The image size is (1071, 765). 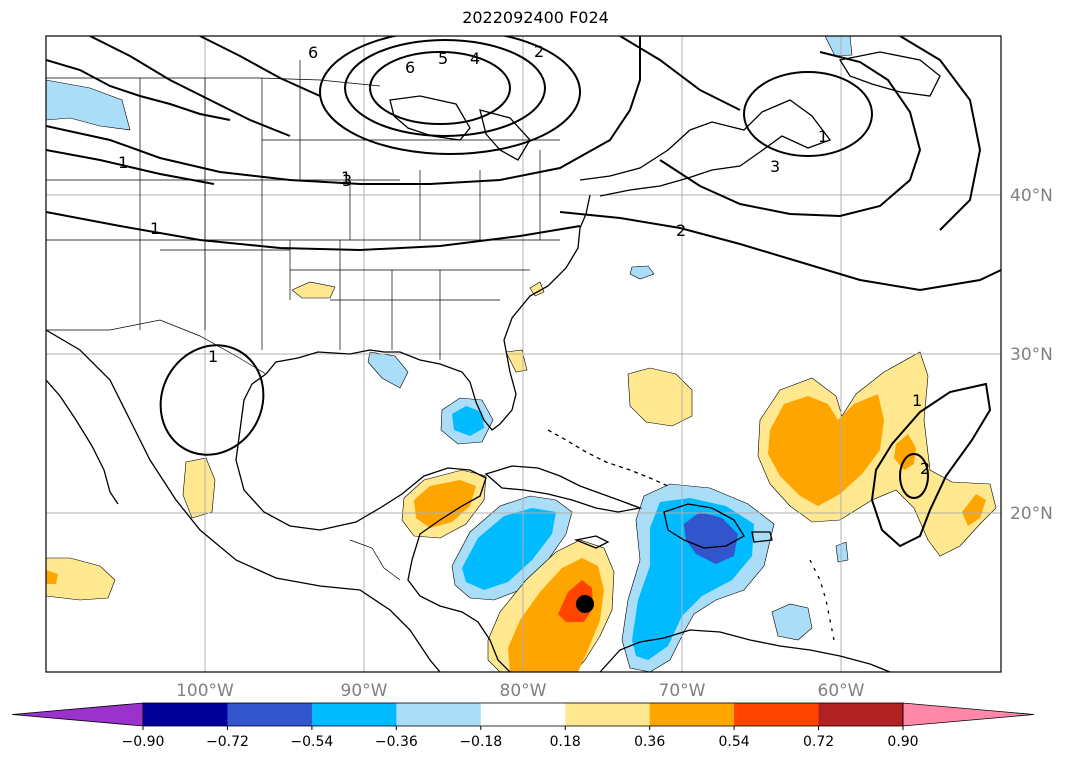 What do you see at coordinates (516, 361) in the screenshot?
I see `shade-yellow-florida-coast` at bounding box center [516, 361].